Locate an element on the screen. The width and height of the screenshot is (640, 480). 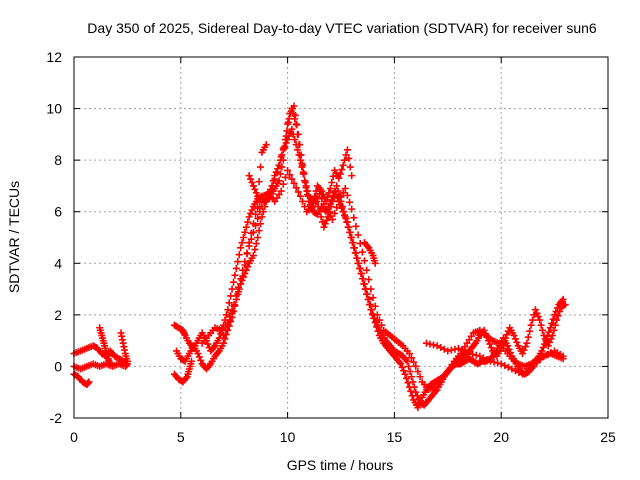
x-tick-label: 25 is located at coordinates (608, 437).